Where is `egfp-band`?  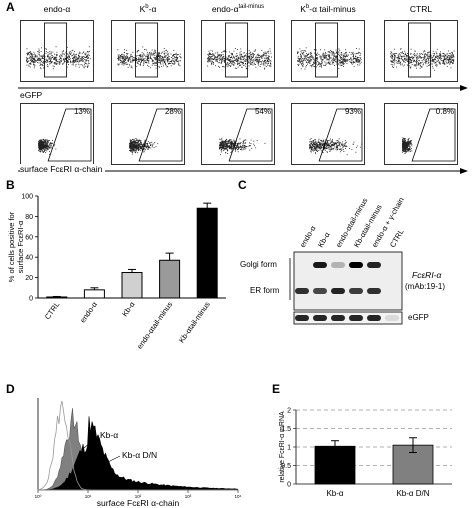 egfp-band is located at coordinates (302, 318).